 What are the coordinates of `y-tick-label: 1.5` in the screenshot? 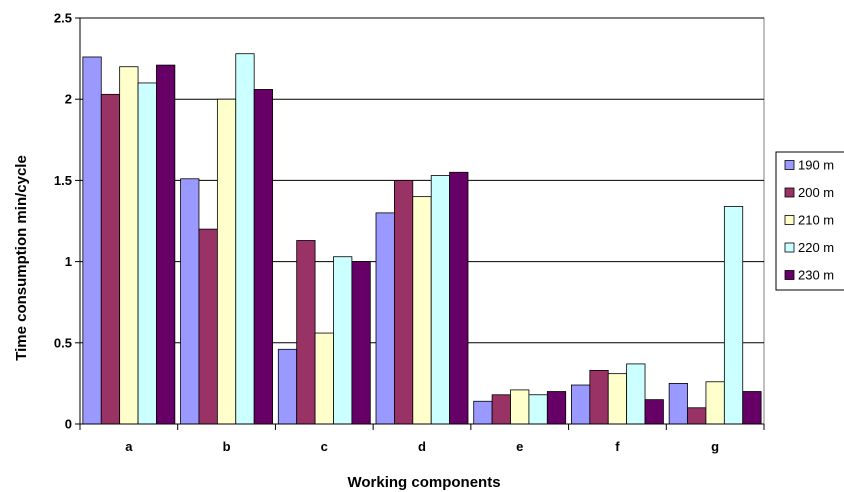 It's located at (63, 180).